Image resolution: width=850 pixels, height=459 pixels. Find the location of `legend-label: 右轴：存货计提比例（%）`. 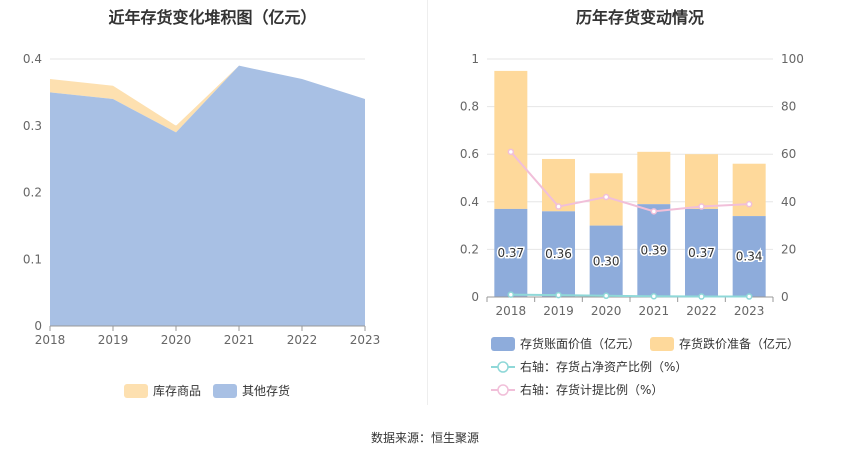

legend-label: 右轴：存货计提比例（%） is located at coordinates (591, 389).